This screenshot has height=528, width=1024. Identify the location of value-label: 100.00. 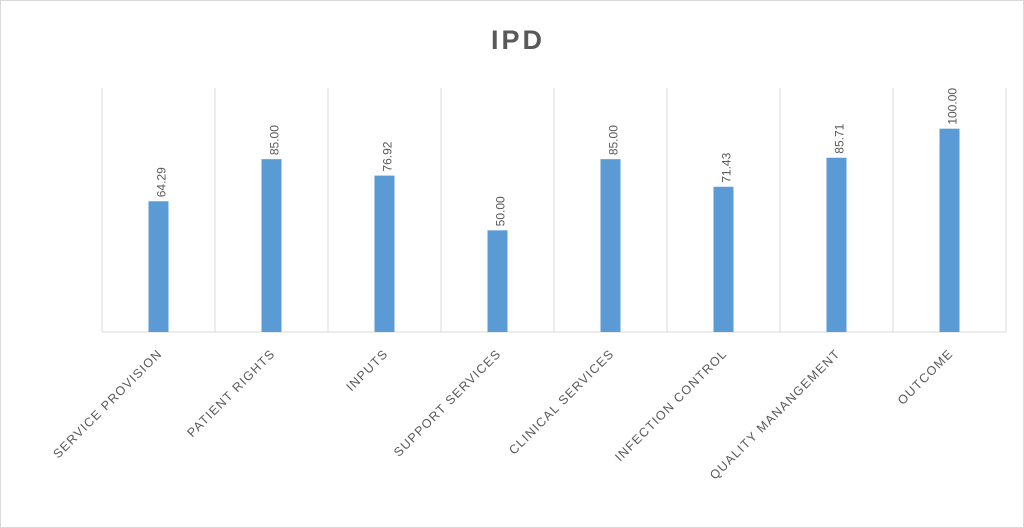
(953, 106).